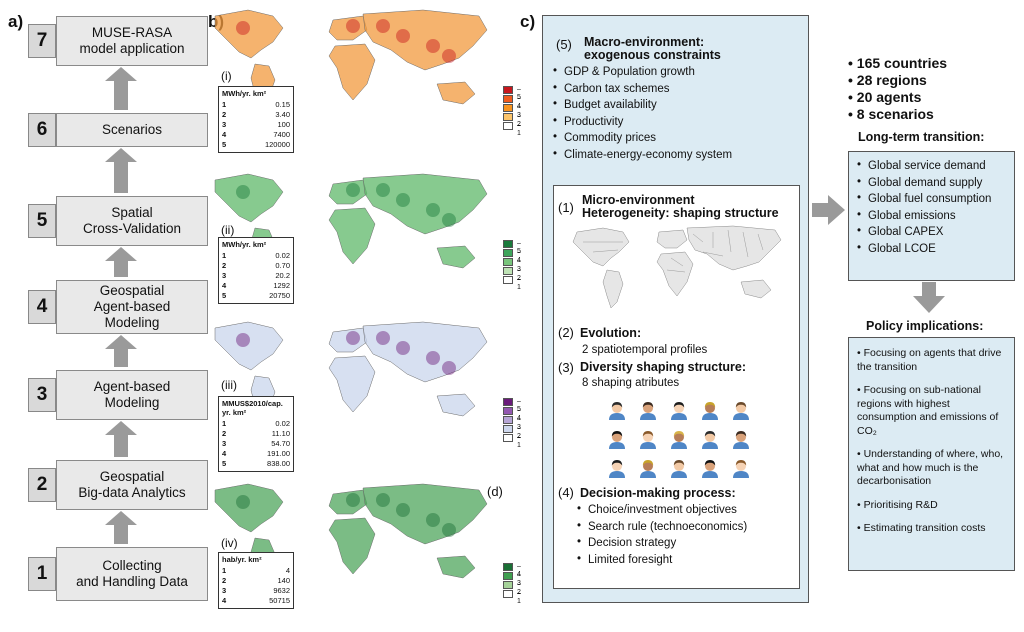 The image size is (1024, 632). Describe the element at coordinates (228, 230) in the screenshot. I see `map-roman-label: (ii)` at that location.